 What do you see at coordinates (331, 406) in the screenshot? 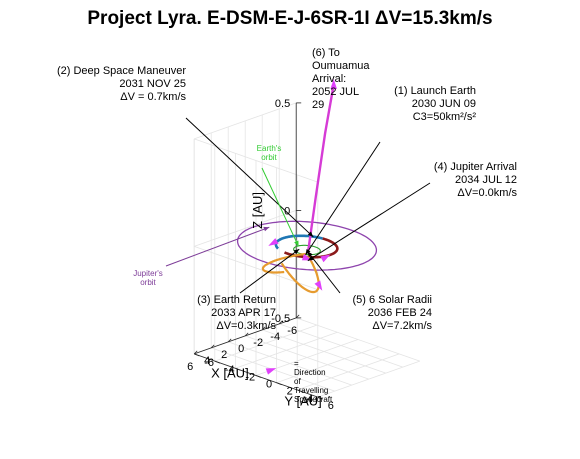
I see `y-tick-label: 6` at bounding box center [331, 406].